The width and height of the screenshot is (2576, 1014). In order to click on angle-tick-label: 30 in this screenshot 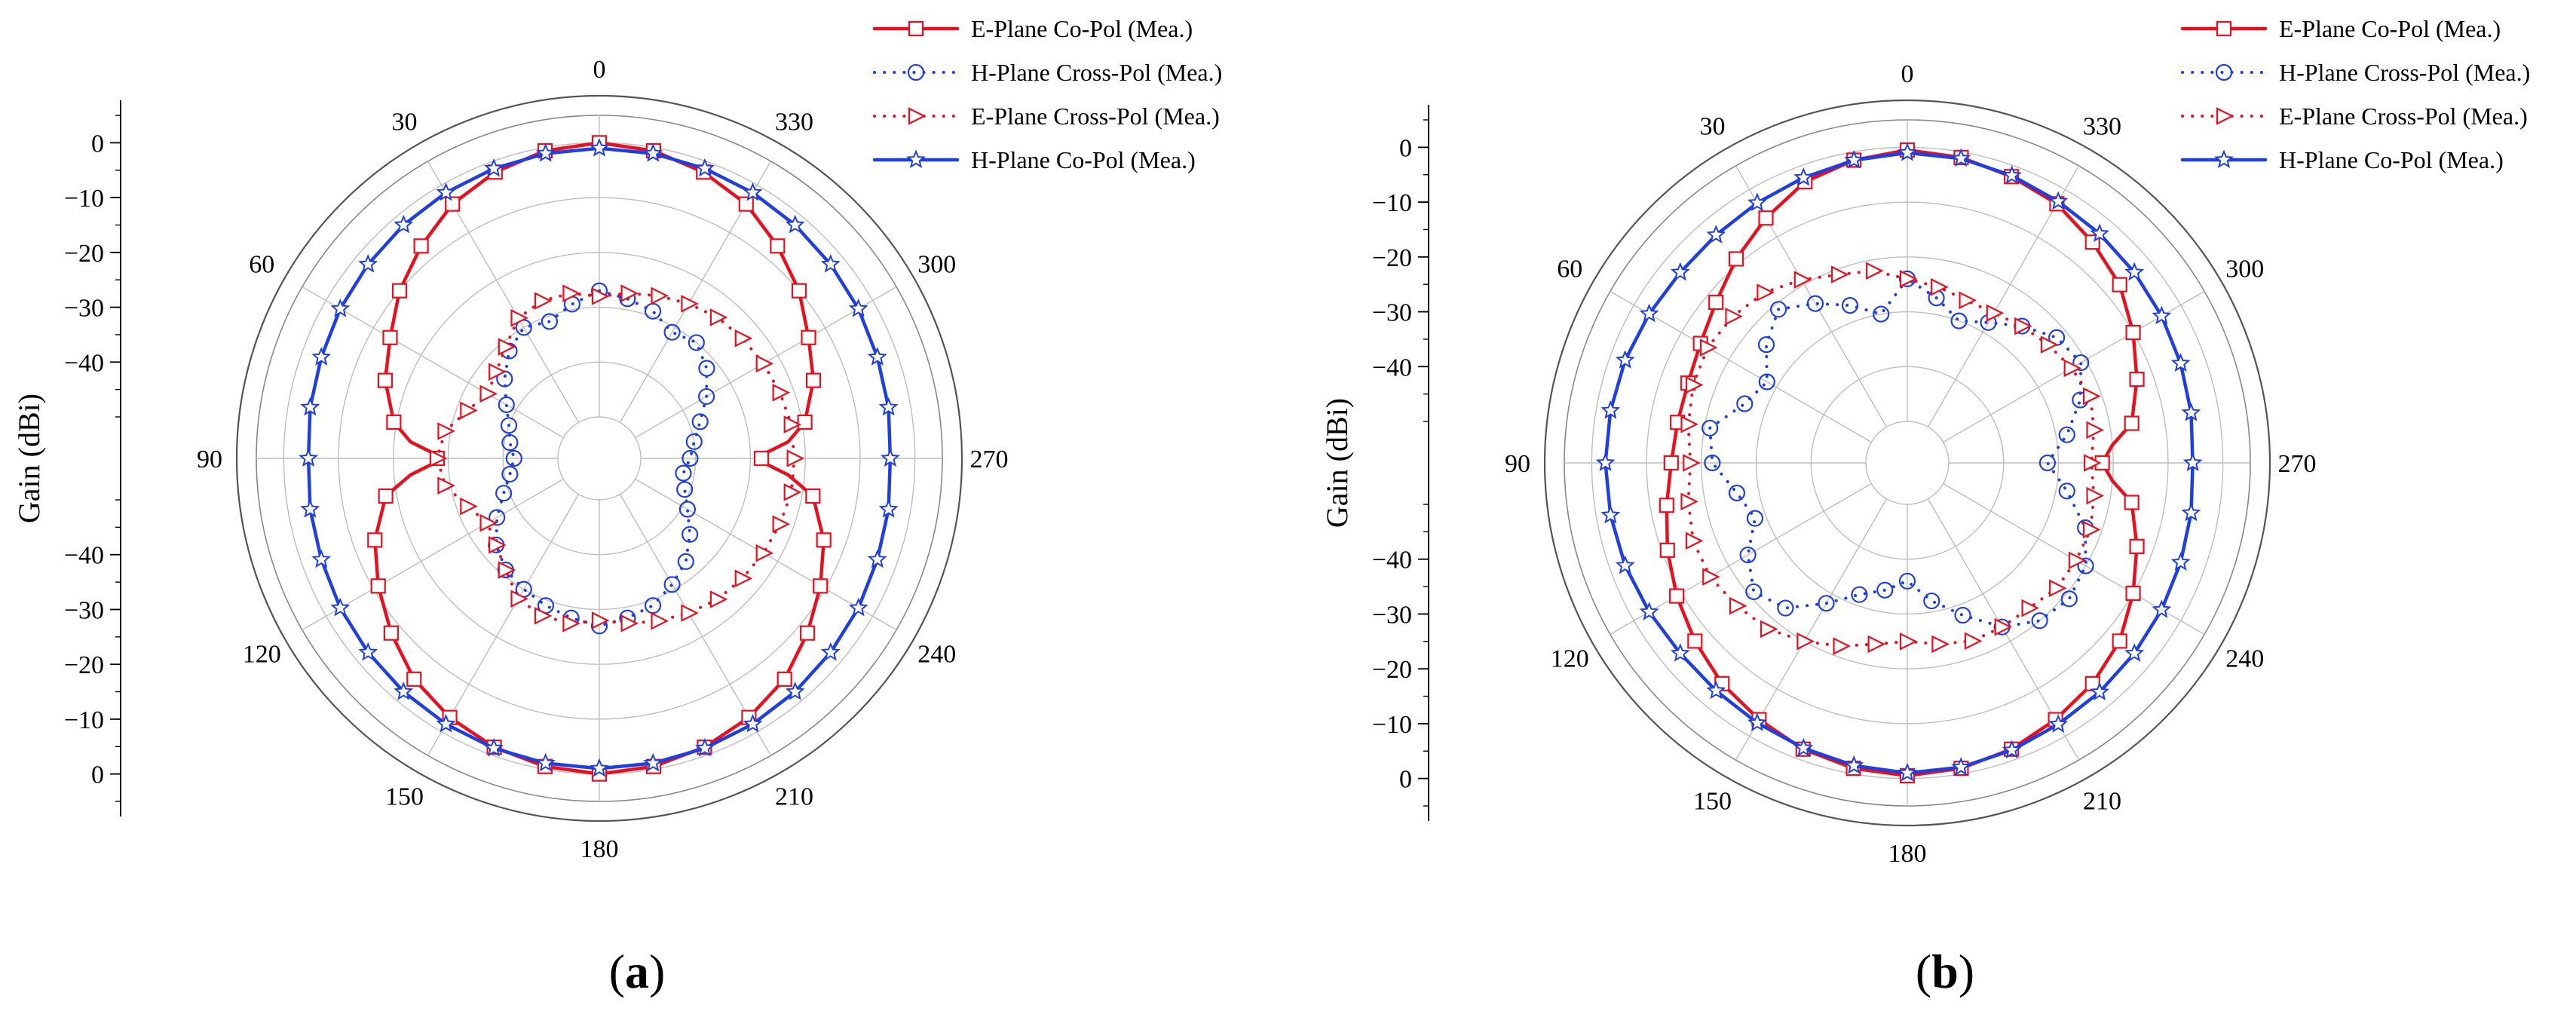, I will do `click(405, 122)`.